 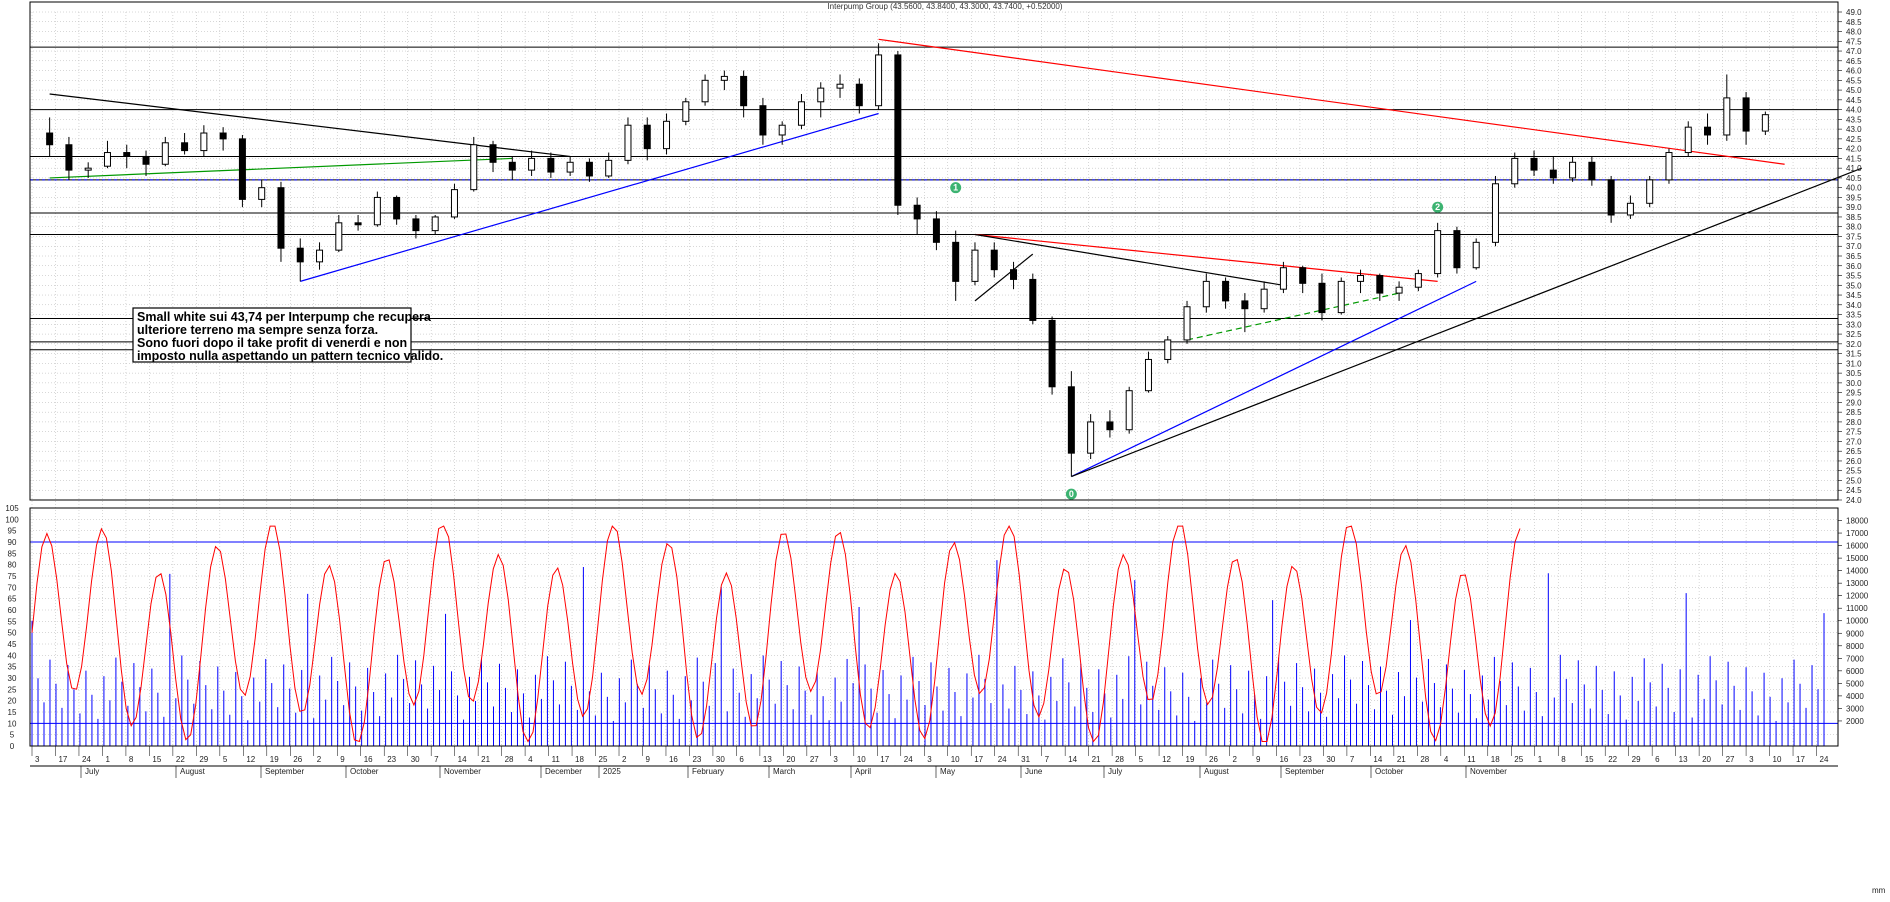 What do you see at coordinates (1855, 708) in the screenshot?
I see `volume-tick-label: 3000` at bounding box center [1855, 708].